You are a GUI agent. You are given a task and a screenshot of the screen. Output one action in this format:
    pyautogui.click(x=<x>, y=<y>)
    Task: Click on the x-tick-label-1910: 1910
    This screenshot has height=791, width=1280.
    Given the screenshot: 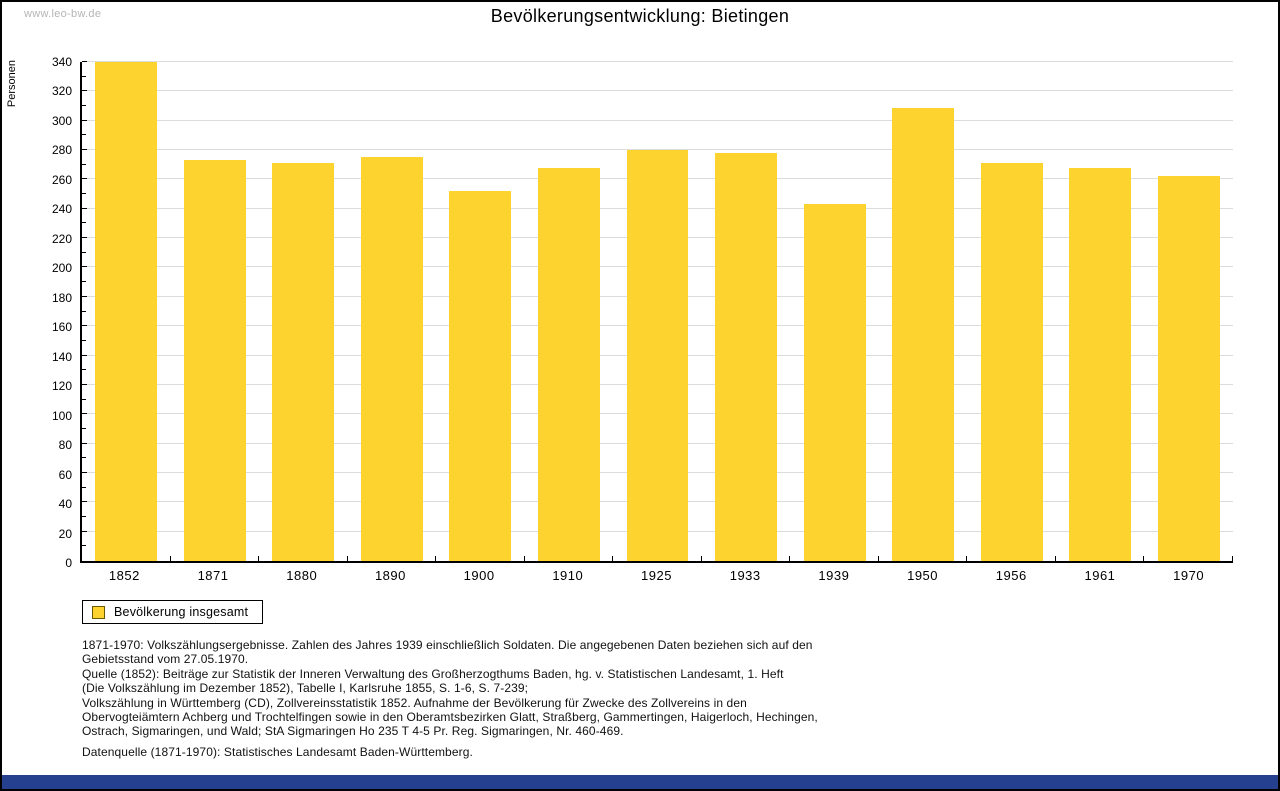 What is the action you would take?
    pyautogui.click(x=568, y=575)
    